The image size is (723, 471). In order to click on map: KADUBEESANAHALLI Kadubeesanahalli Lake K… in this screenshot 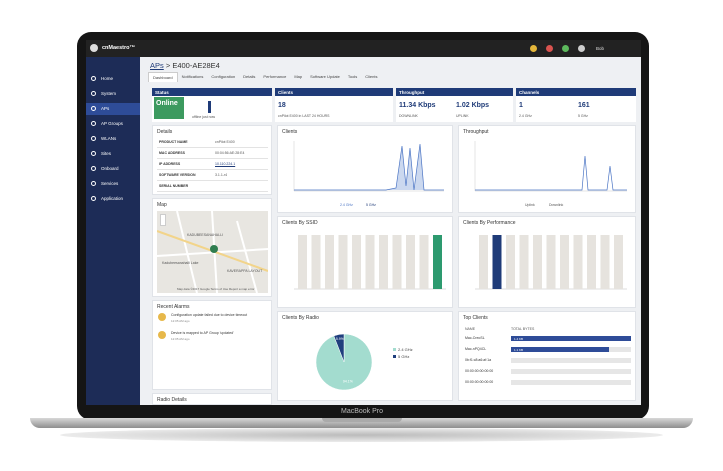, I will do `click(212, 252)`.